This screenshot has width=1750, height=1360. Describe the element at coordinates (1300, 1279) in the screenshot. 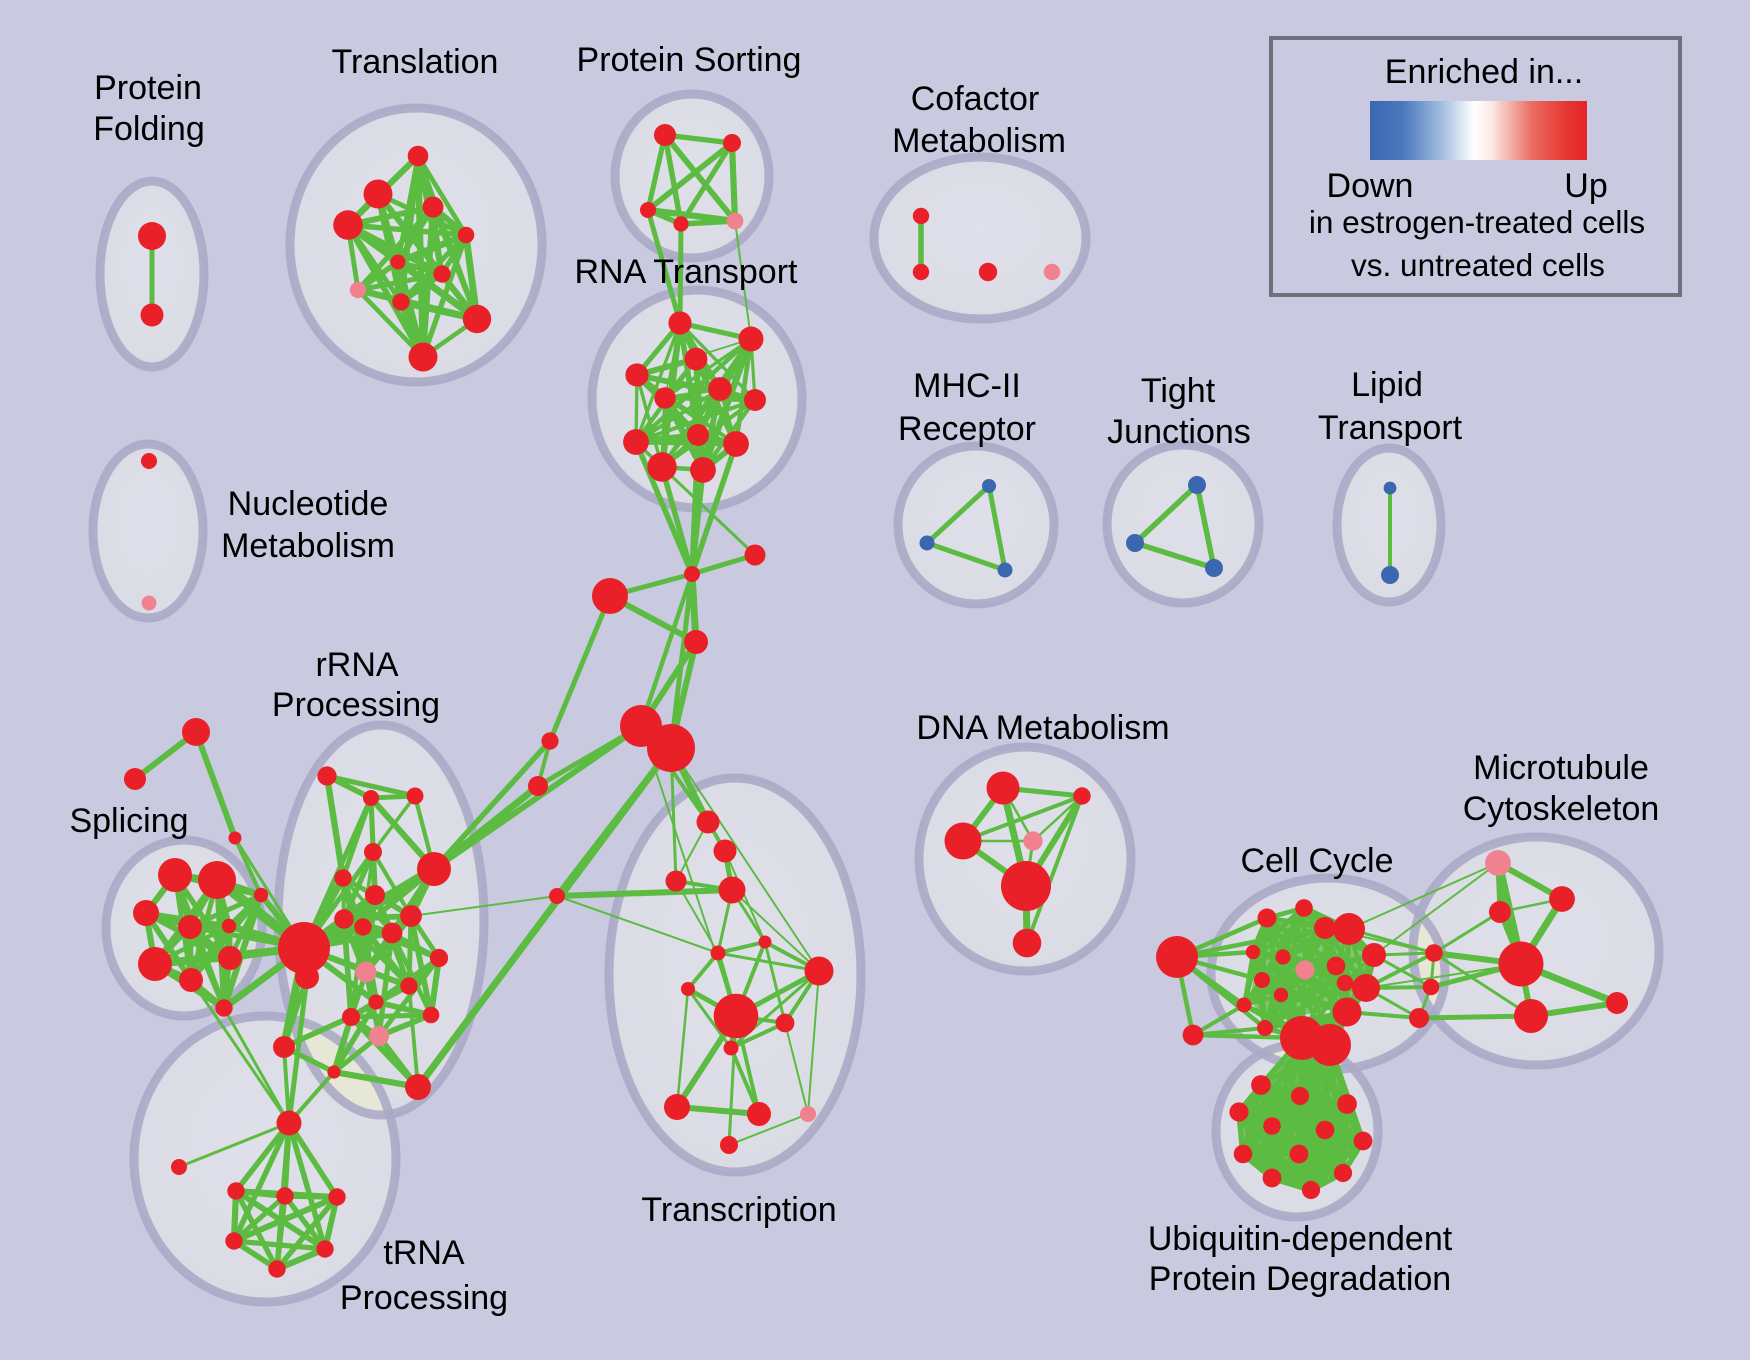

I see `svg-text: Protein Degradation` at that location.